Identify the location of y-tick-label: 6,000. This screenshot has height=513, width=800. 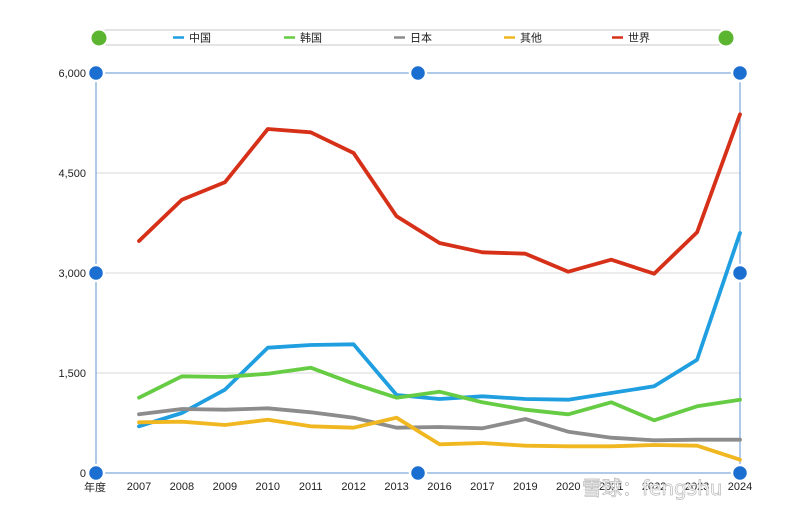
(72, 74).